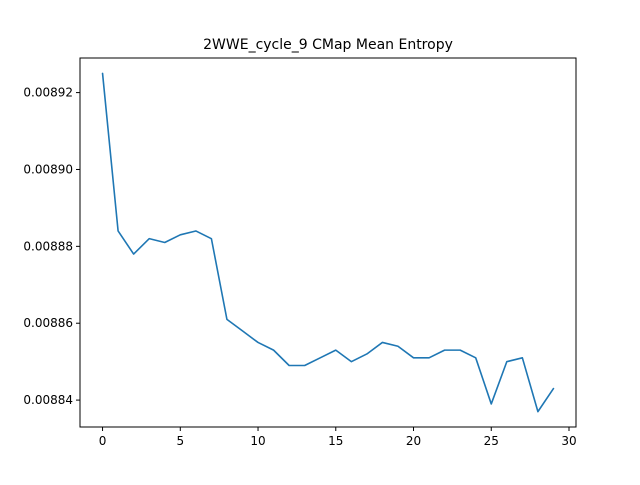 This screenshot has height=485, width=640. Describe the element at coordinates (328, 45) in the screenshot. I see `chart-title: 2WWE_cycle_9 CMap Mean Entropy` at that location.